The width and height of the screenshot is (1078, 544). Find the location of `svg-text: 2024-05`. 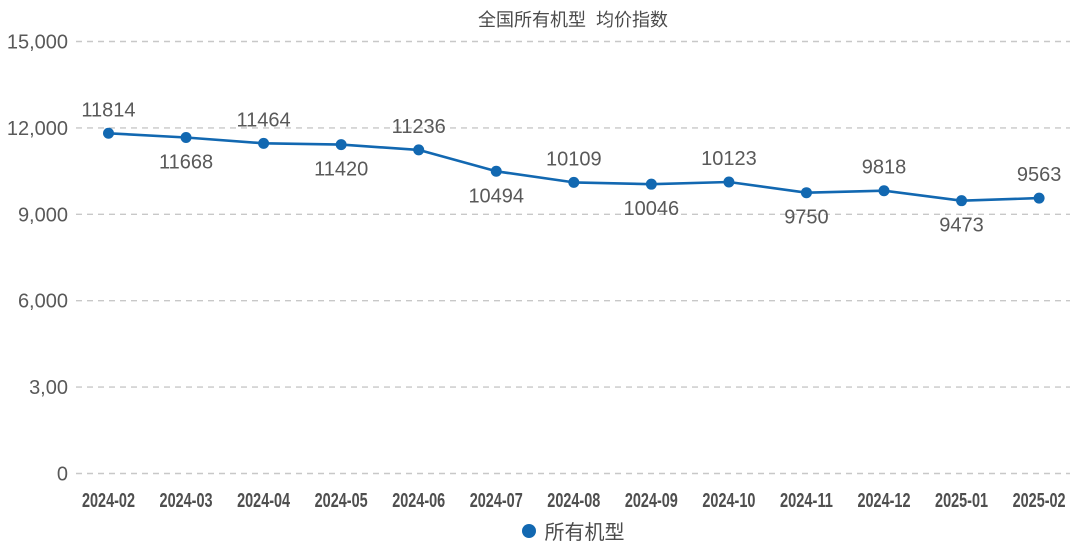

svg-text: 2024-05 is located at coordinates (341, 501).